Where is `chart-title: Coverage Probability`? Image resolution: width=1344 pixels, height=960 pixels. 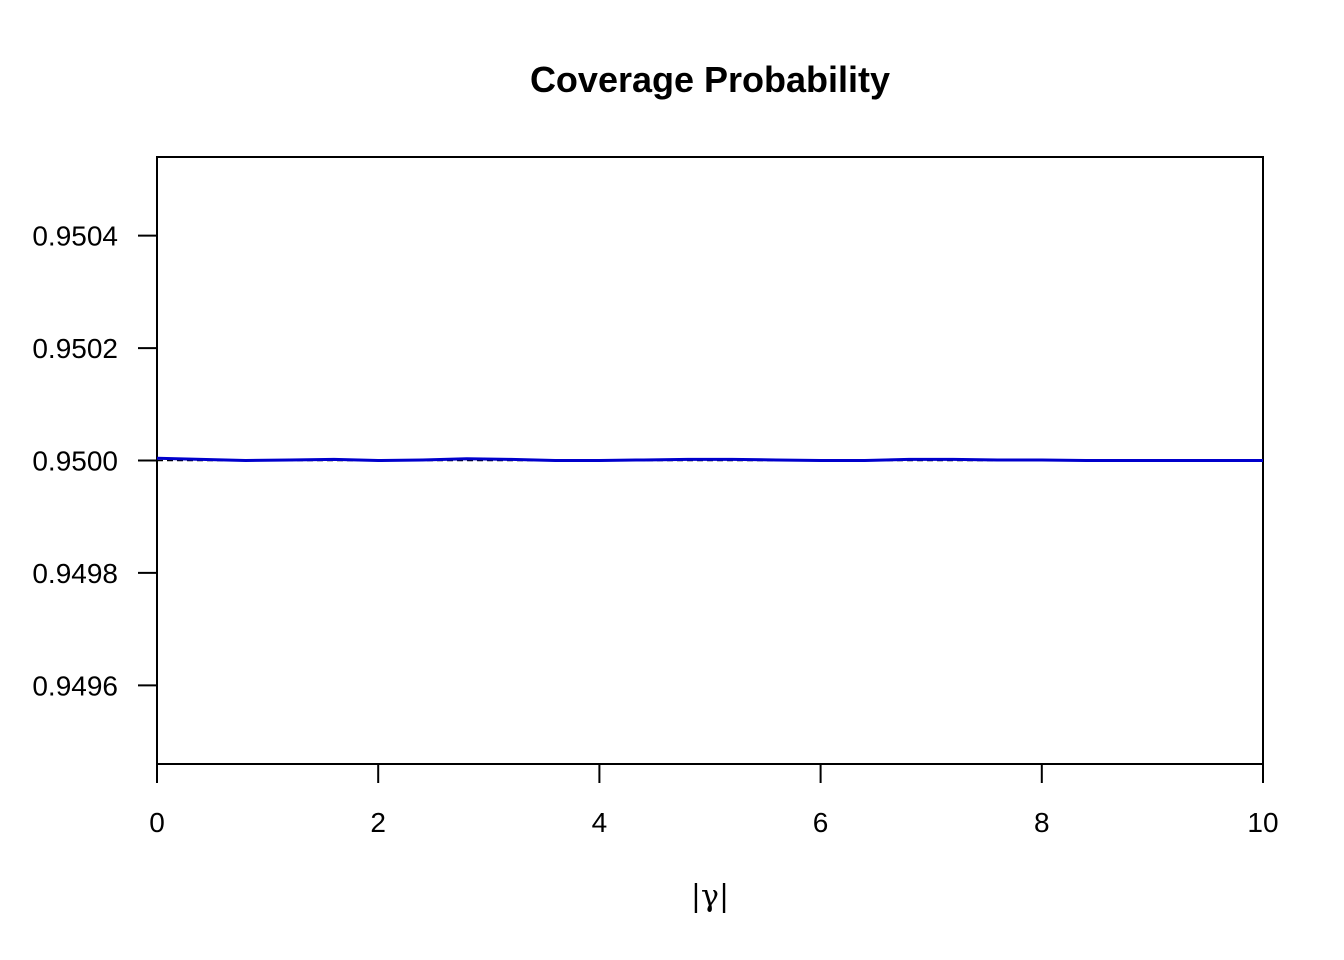 chart-title: Coverage Probability is located at coordinates (710, 79).